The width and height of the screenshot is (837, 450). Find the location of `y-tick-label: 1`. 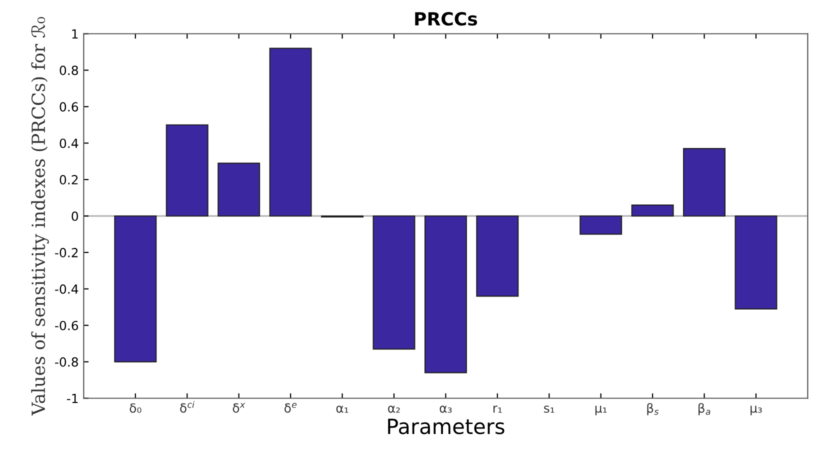

y-tick-label: 1 is located at coordinates (75, 33).